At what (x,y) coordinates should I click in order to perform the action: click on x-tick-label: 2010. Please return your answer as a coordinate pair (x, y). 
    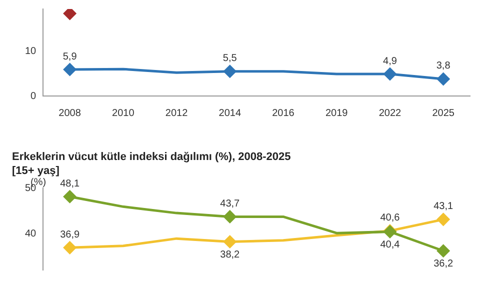
    Looking at the image, I should click on (123, 113).